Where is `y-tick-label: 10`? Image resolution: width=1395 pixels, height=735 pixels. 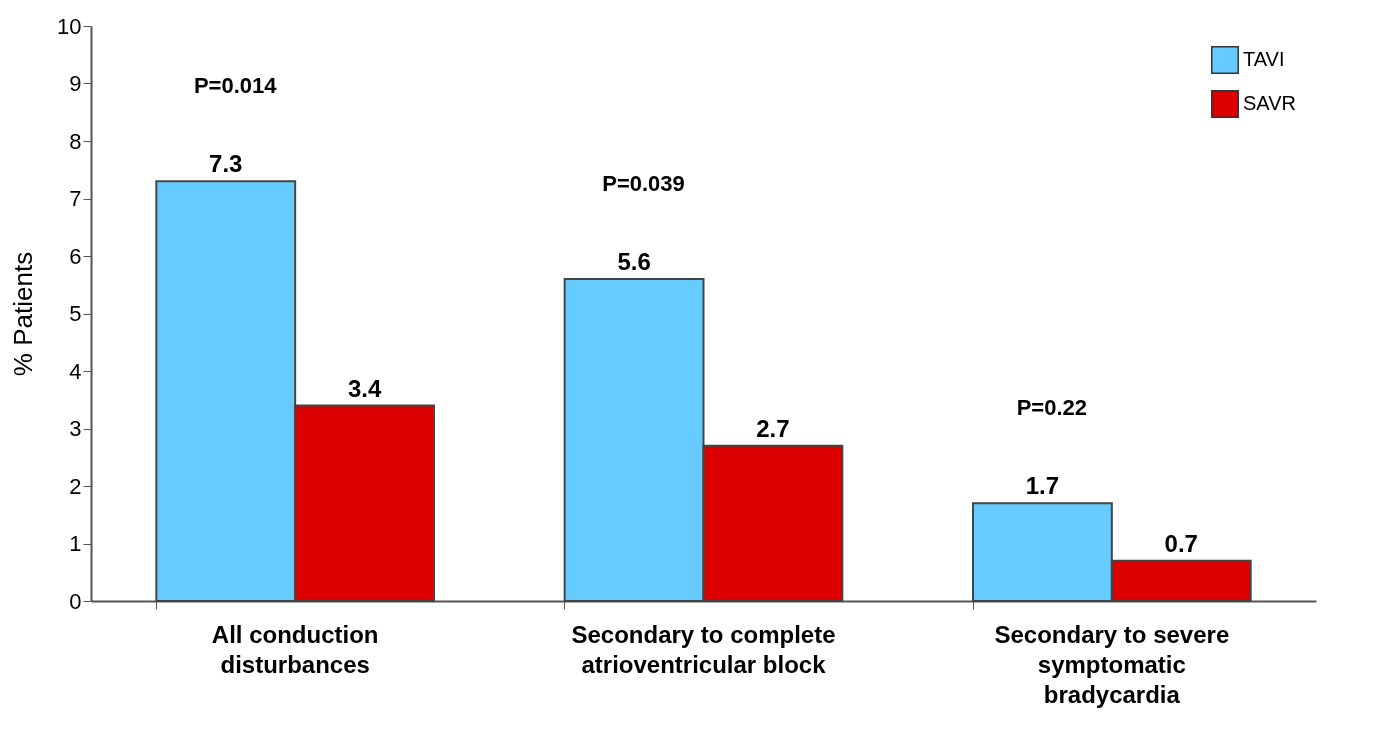 y-tick-label: 10 is located at coordinates (69, 26).